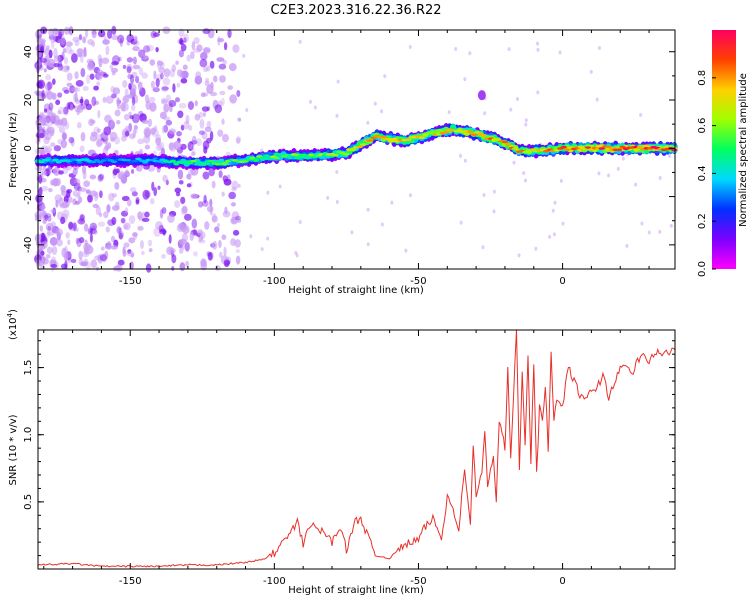  I want to click on y-axis-scale-label: (x104), so click(12, 324).